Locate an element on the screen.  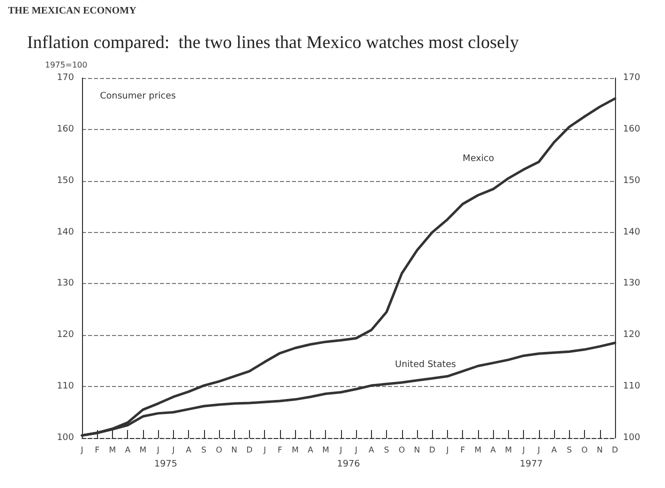
y-tick-label: 140 is located at coordinates (65, 232).